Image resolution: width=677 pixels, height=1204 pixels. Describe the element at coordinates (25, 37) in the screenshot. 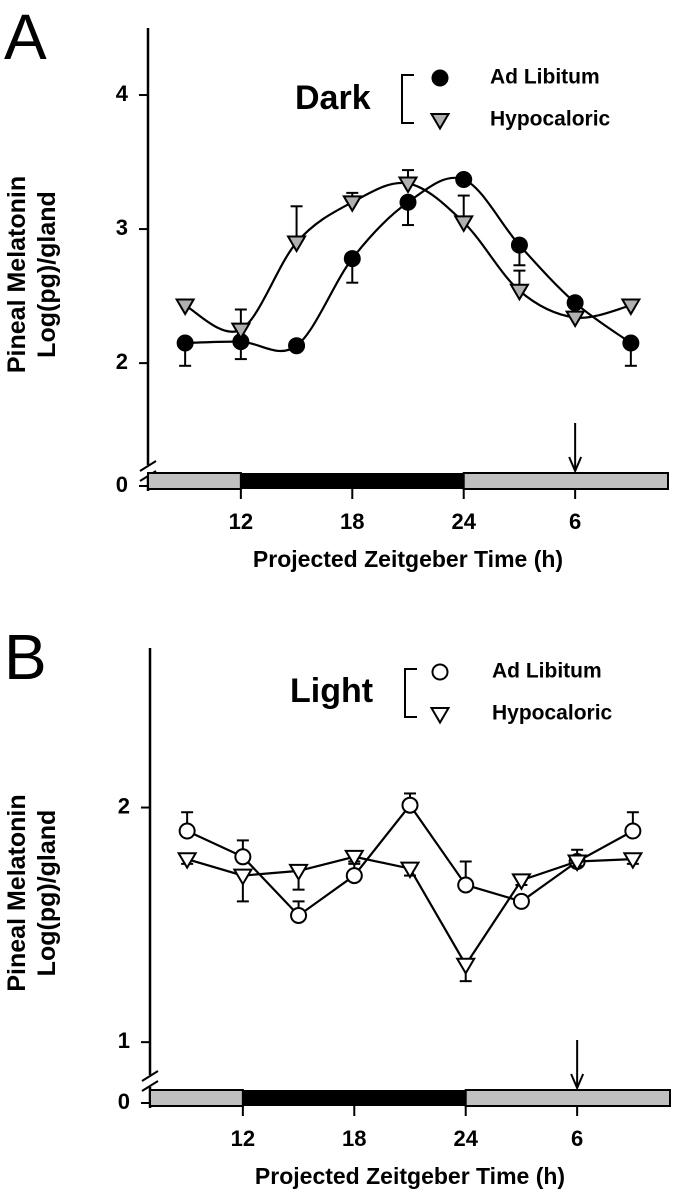

I see `panel-letter: A` at that location.